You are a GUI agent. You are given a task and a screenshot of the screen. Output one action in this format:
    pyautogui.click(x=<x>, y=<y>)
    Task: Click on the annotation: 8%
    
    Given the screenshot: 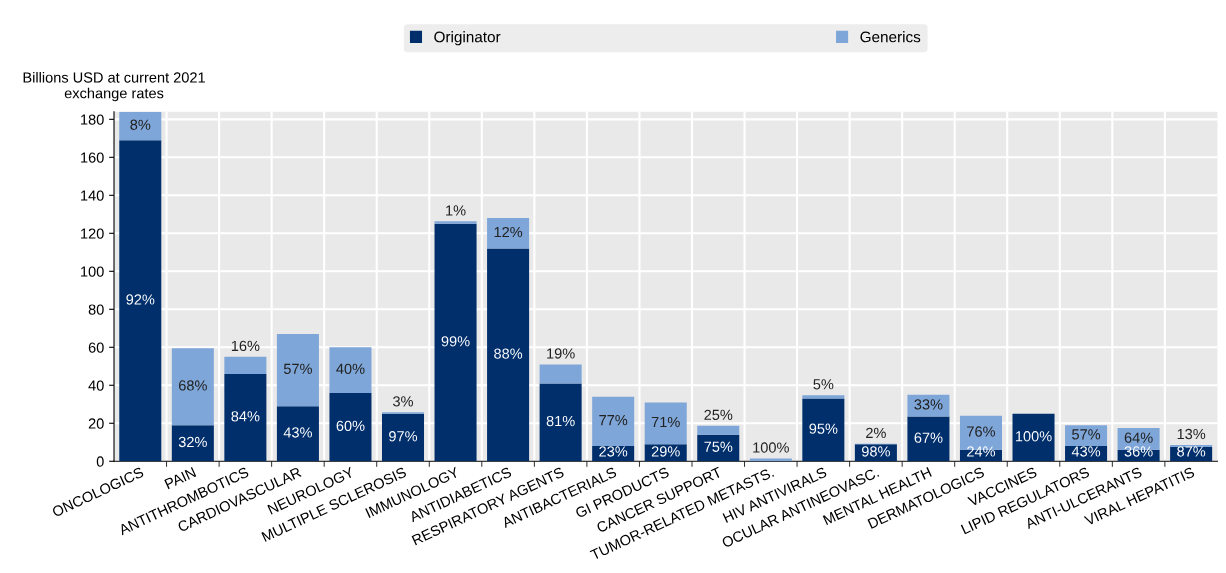 What is the action you would take?
    pyautogui.click(x=140, y=124)
    